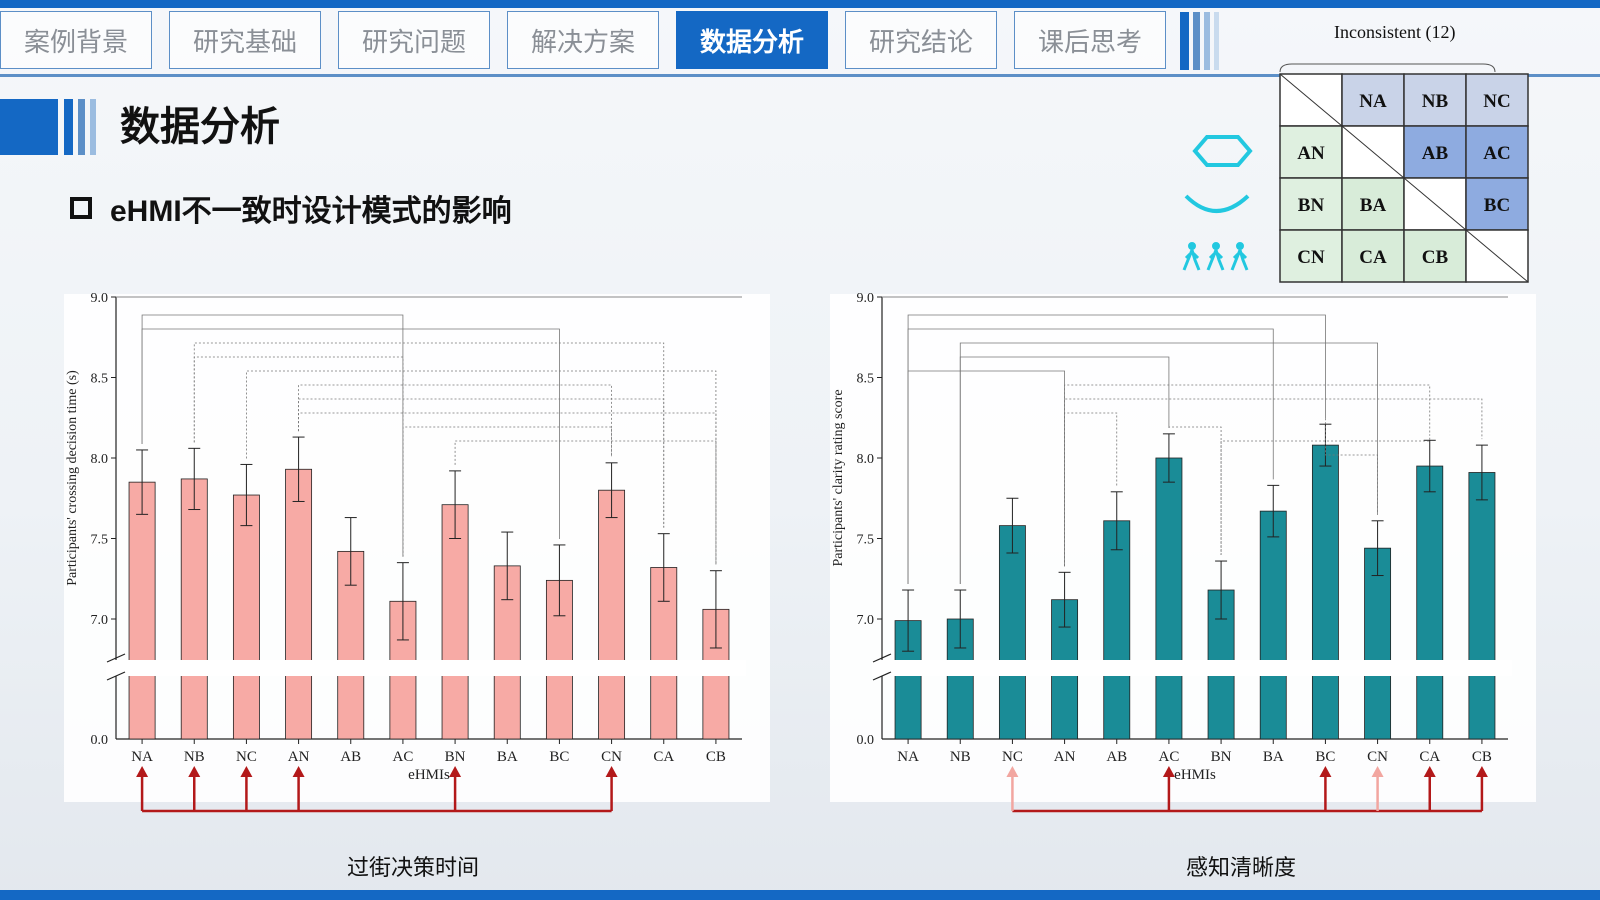 Image resolution: width=1600 pixels, height=900 pixels. I want to click on tab-data-analysis: 数据分析, so click(752, 40).